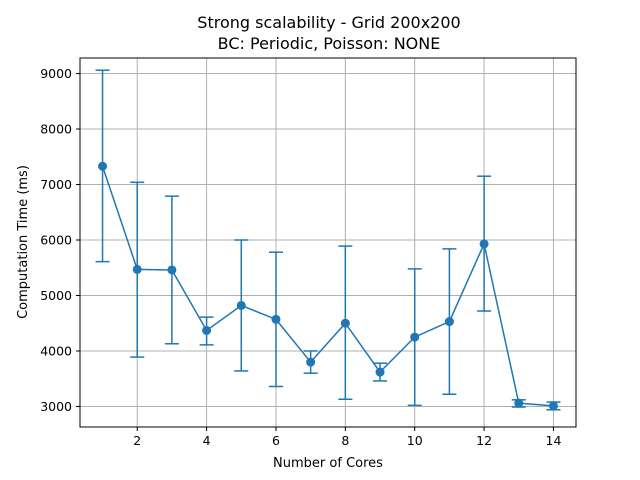 The width and height of the screenshot is (640, 480). I want to click on x-tick-label: 2, so click(137, 440).